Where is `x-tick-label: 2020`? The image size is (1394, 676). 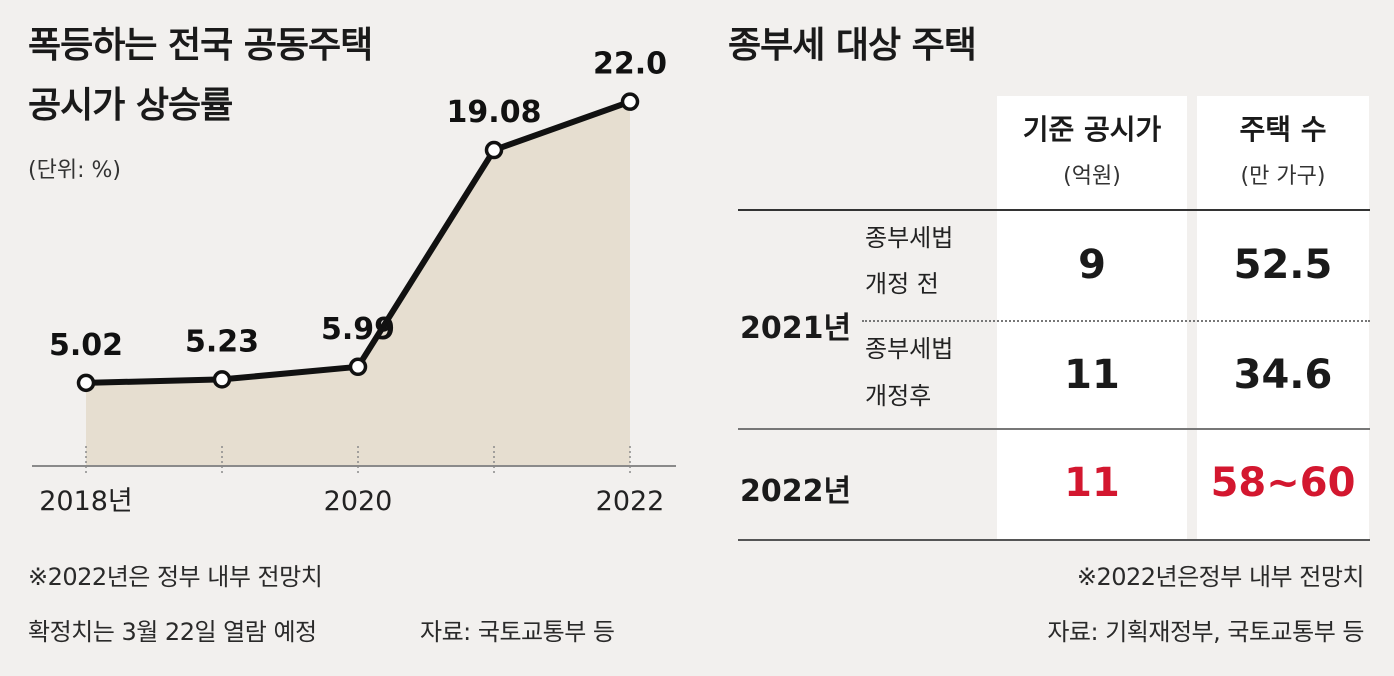 x-tick-label: 2020 is located at coordinates (358, 501).